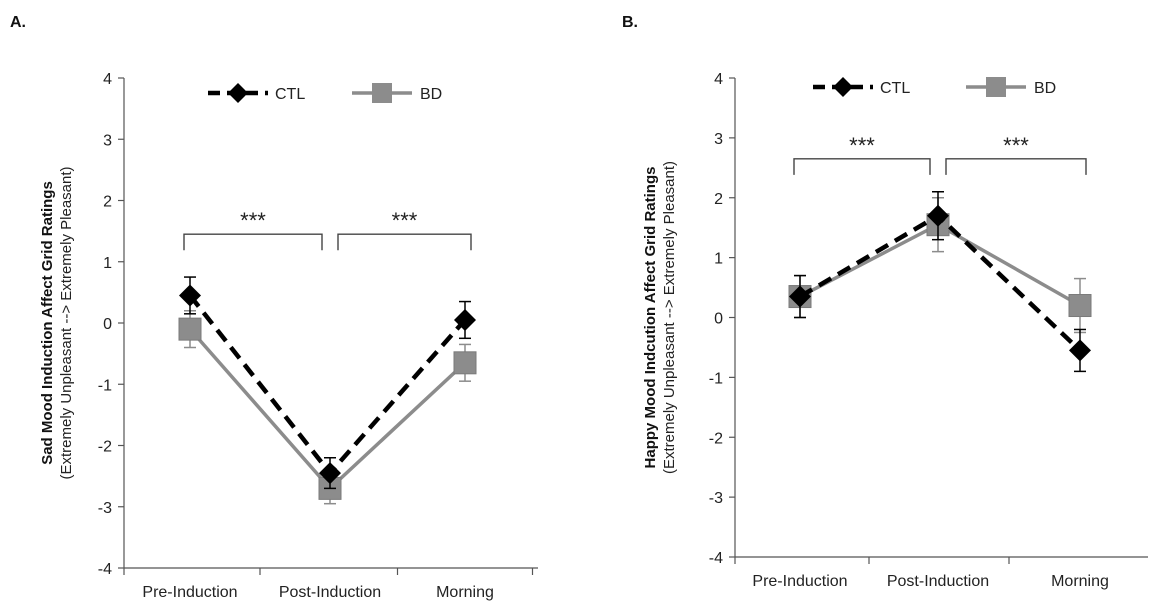  I want to click on panel-label: A., so click(18, 22).